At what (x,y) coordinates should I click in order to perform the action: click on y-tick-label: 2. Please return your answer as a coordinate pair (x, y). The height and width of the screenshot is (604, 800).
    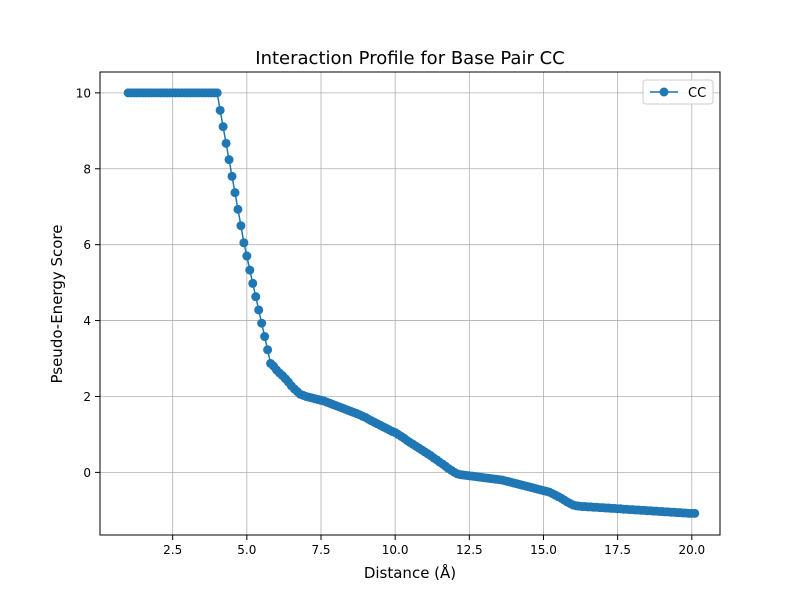
    Looking at the image, I should click on (87, 397).